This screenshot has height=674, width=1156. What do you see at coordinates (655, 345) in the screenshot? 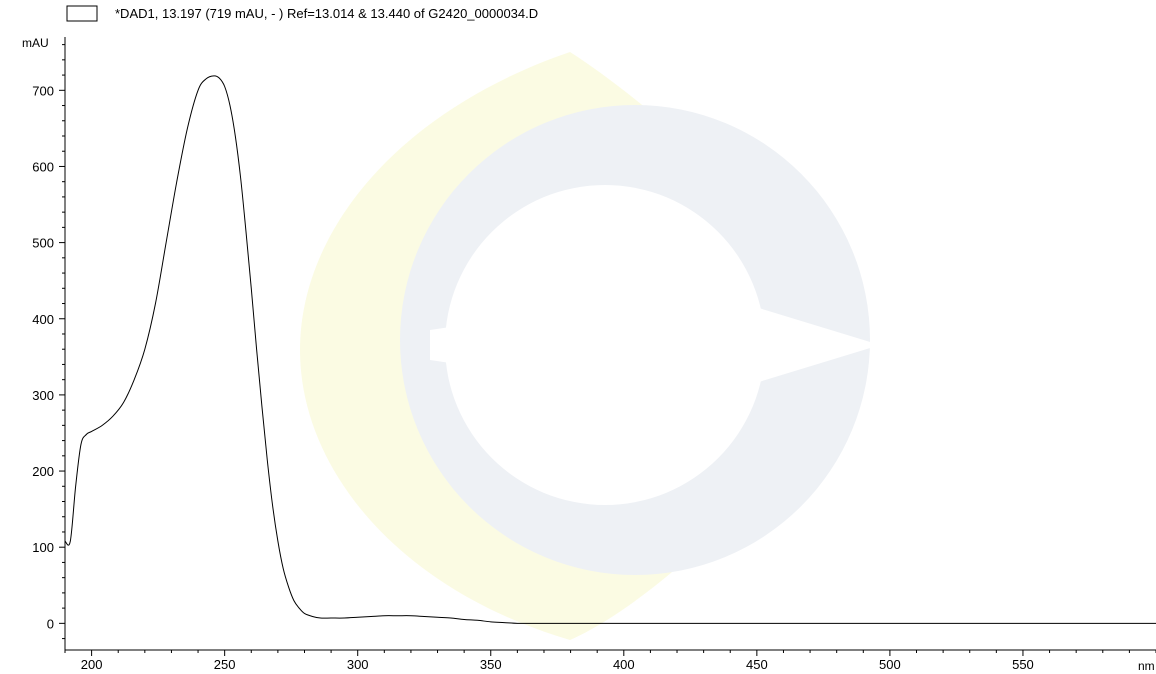
I see `watermark-gap` at bounding box center [655, 345].